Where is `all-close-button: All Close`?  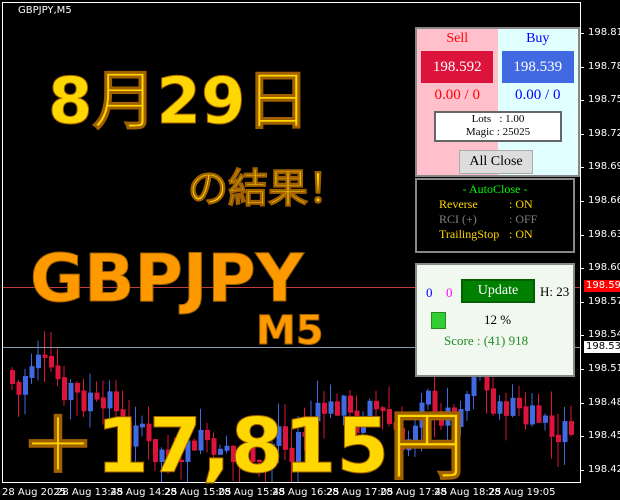 all-close-button: All Close is located at coordinates (496, 162).